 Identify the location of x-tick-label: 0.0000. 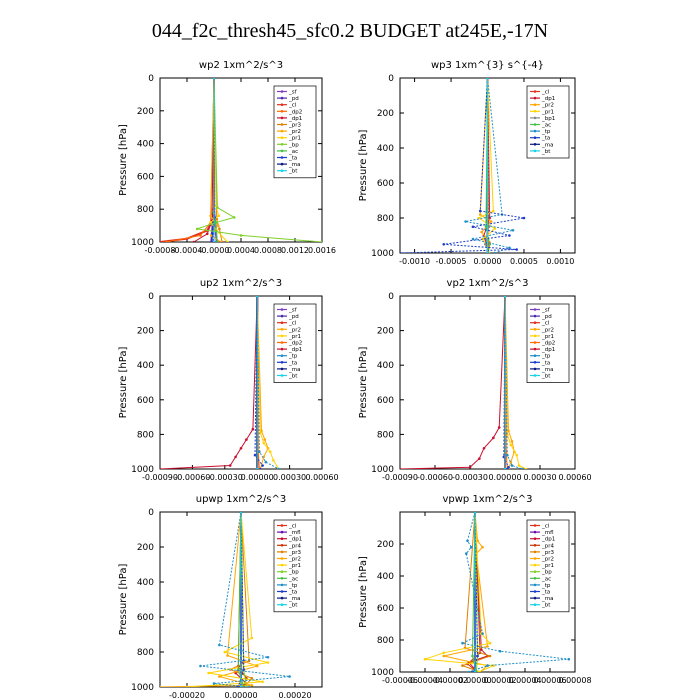
(488, 261).